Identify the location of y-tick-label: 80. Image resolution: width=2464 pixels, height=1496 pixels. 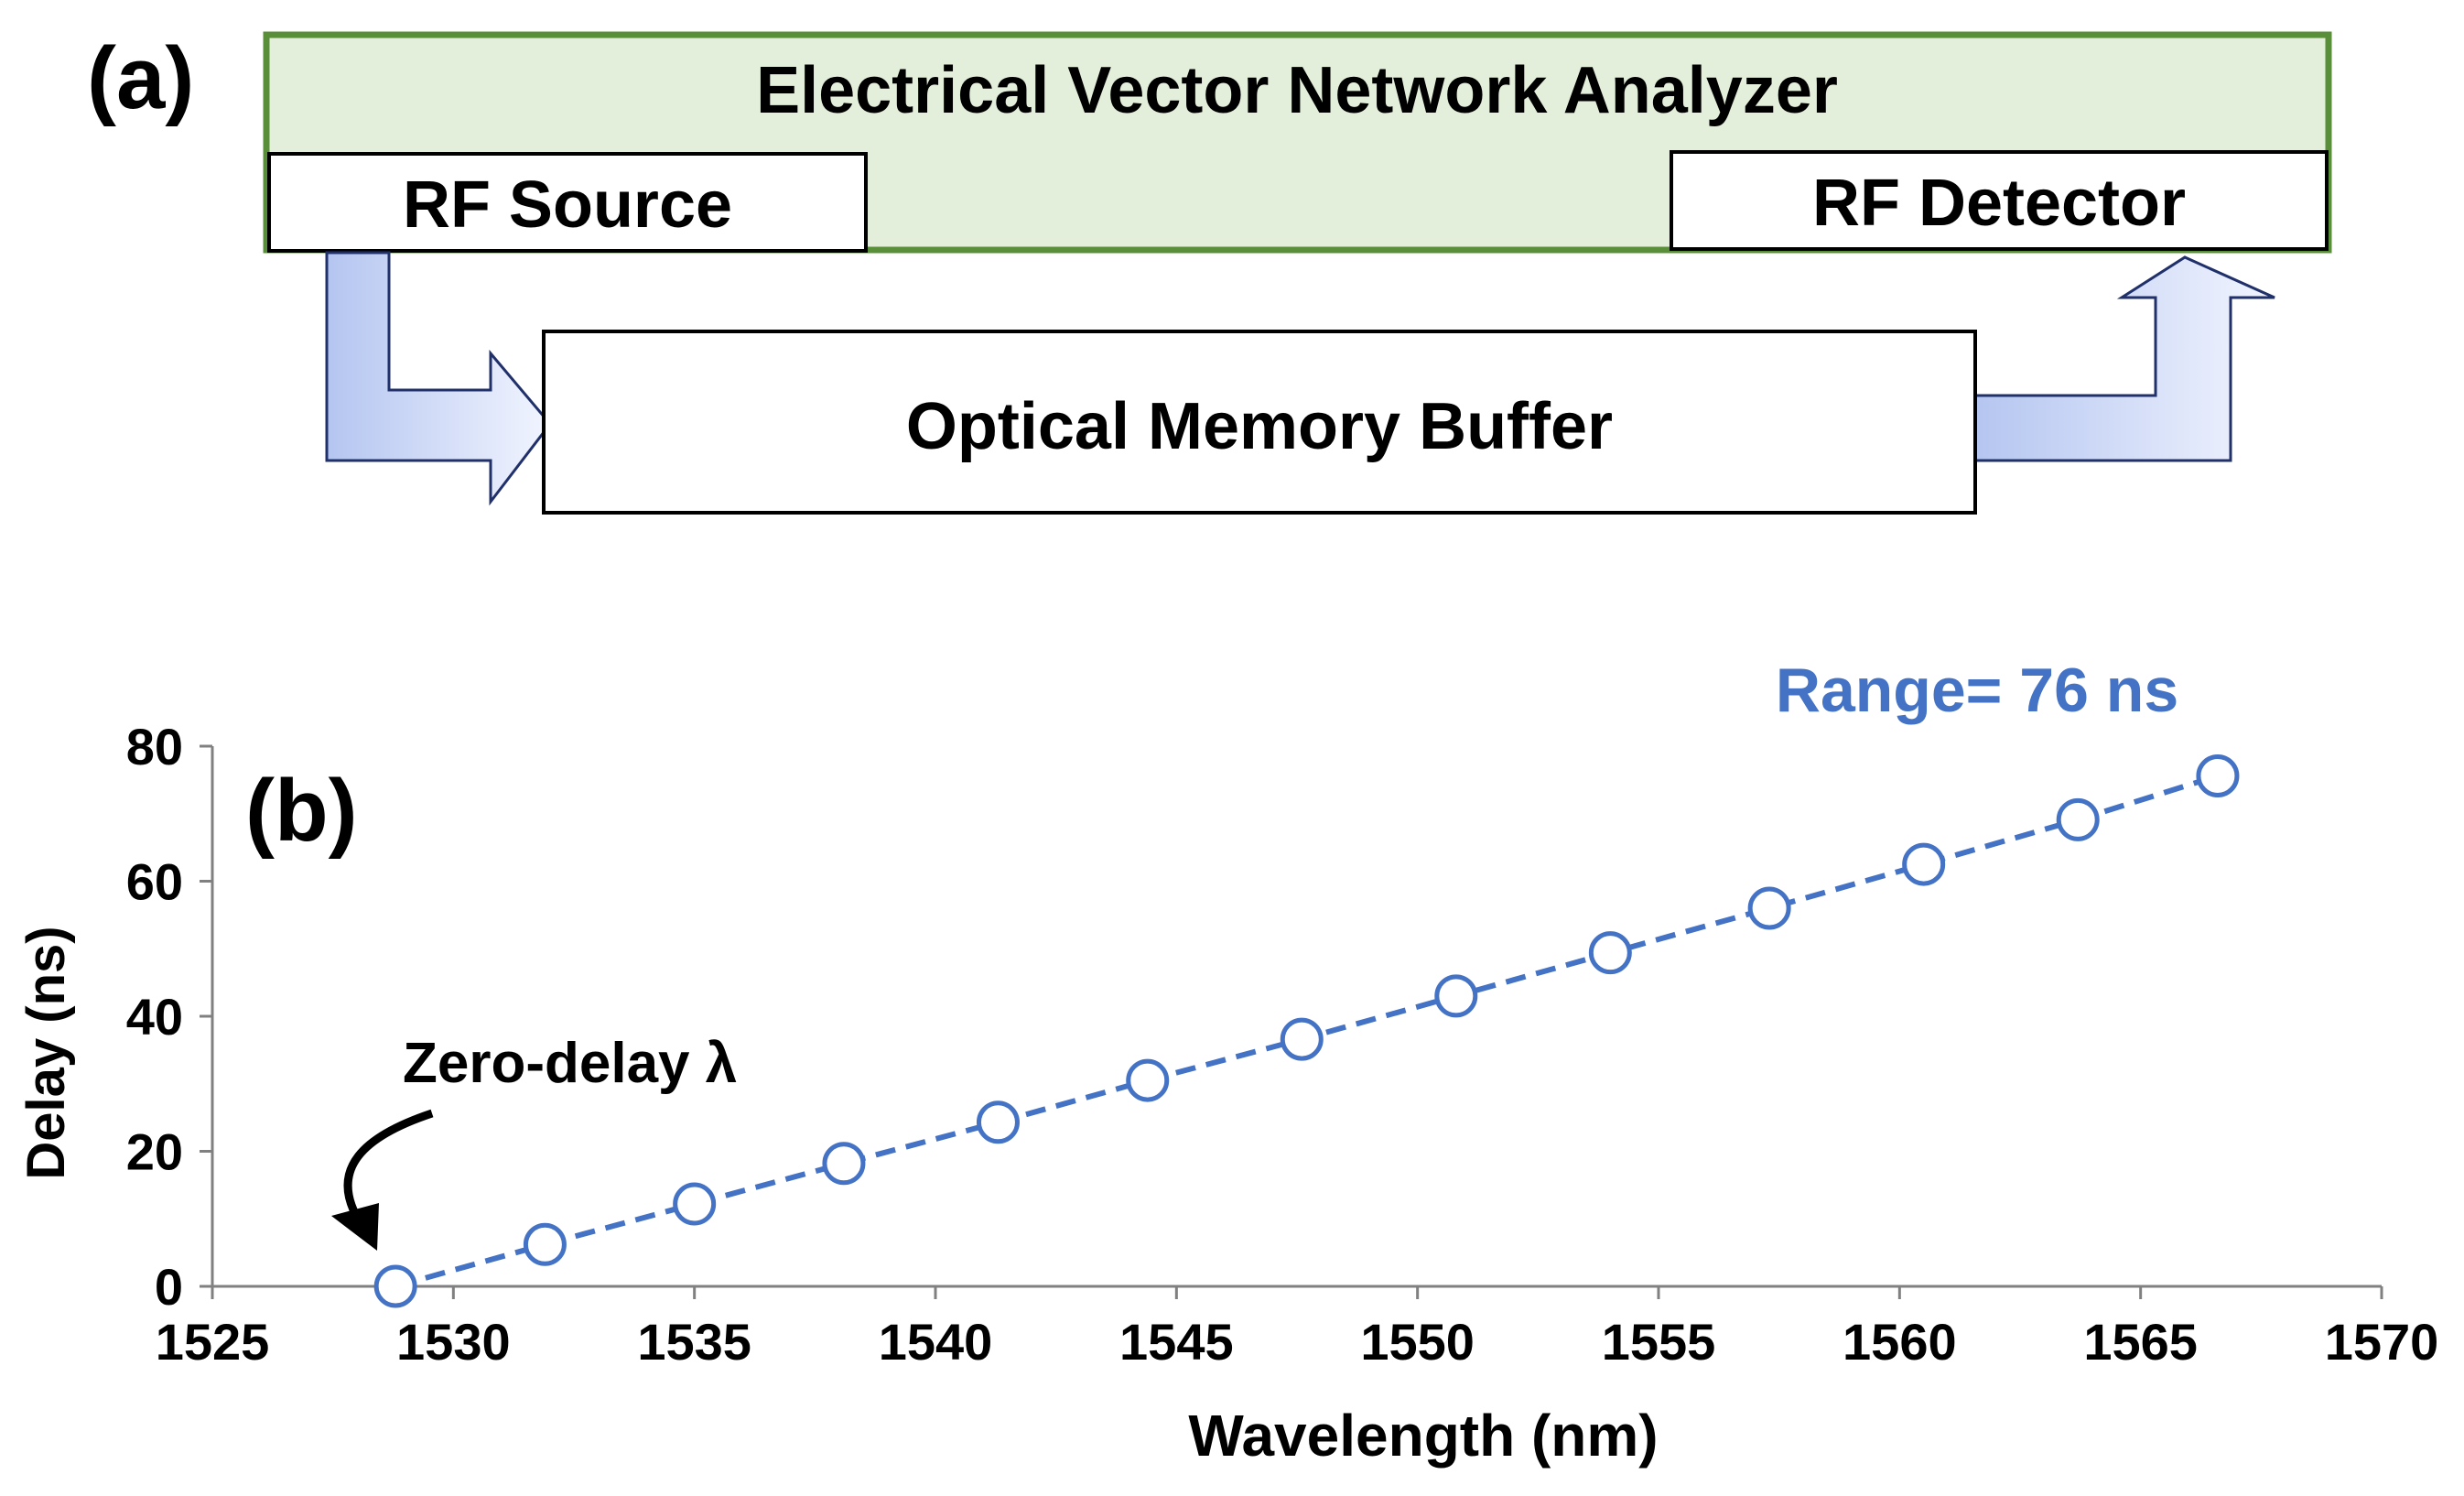
(154, 746).